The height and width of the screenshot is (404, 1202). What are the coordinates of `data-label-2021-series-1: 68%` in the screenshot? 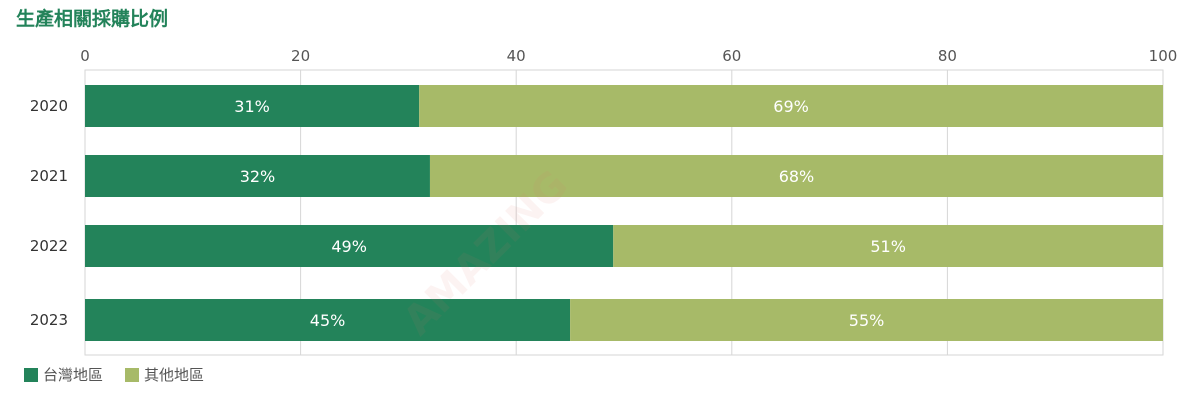 It's located at (797, 176).